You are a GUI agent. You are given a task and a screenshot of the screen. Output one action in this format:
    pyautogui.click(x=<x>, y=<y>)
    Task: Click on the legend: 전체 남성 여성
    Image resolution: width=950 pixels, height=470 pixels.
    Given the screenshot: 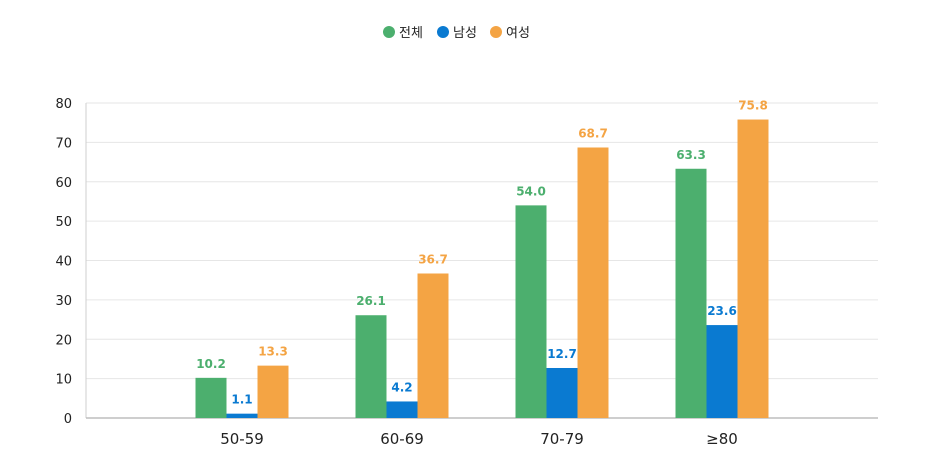 What is the action you would take?
    pyautogui.click(x=456, y=33)
    